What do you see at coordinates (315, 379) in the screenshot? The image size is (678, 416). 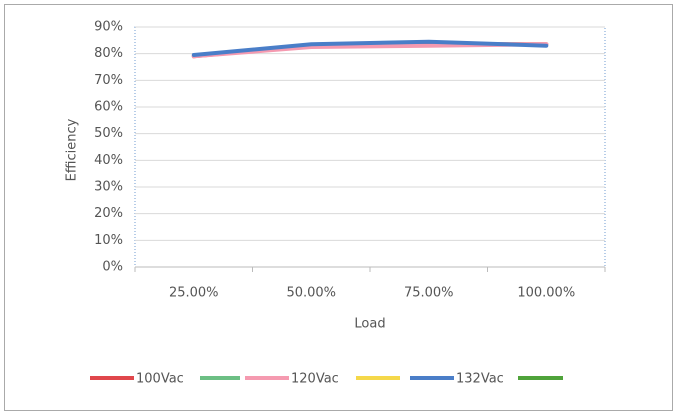 I see `legend-label: 120Vac` at bounding box center [315, 379].